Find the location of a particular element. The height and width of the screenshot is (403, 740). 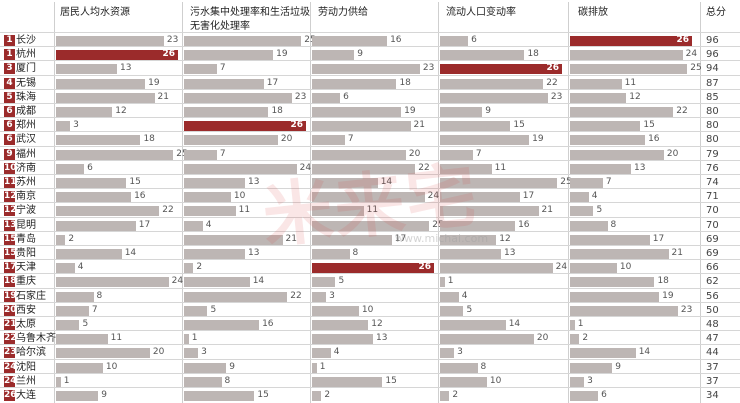

city-name: 沈阳 is located at coordinates (26, 367).